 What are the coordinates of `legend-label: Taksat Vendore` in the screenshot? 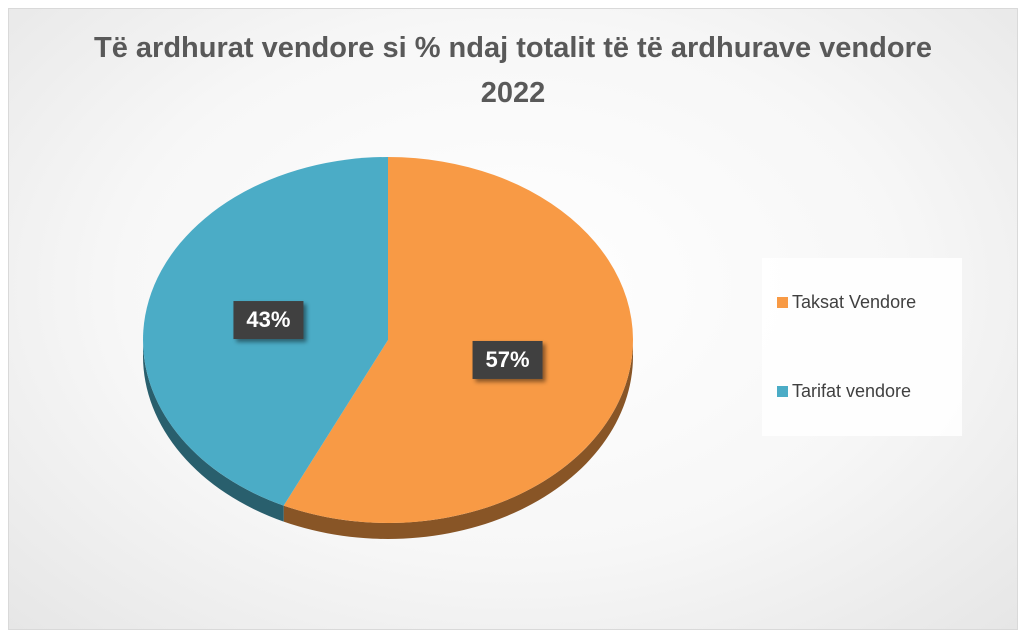 It's located at (854, 302).